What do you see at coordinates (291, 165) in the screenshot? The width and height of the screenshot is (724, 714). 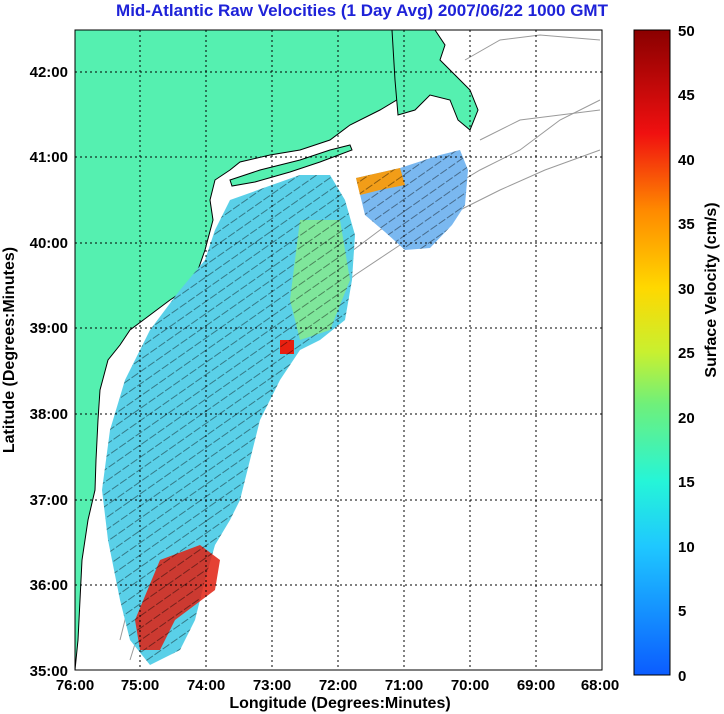 I see `long-island` at bounding box center [291, 165].